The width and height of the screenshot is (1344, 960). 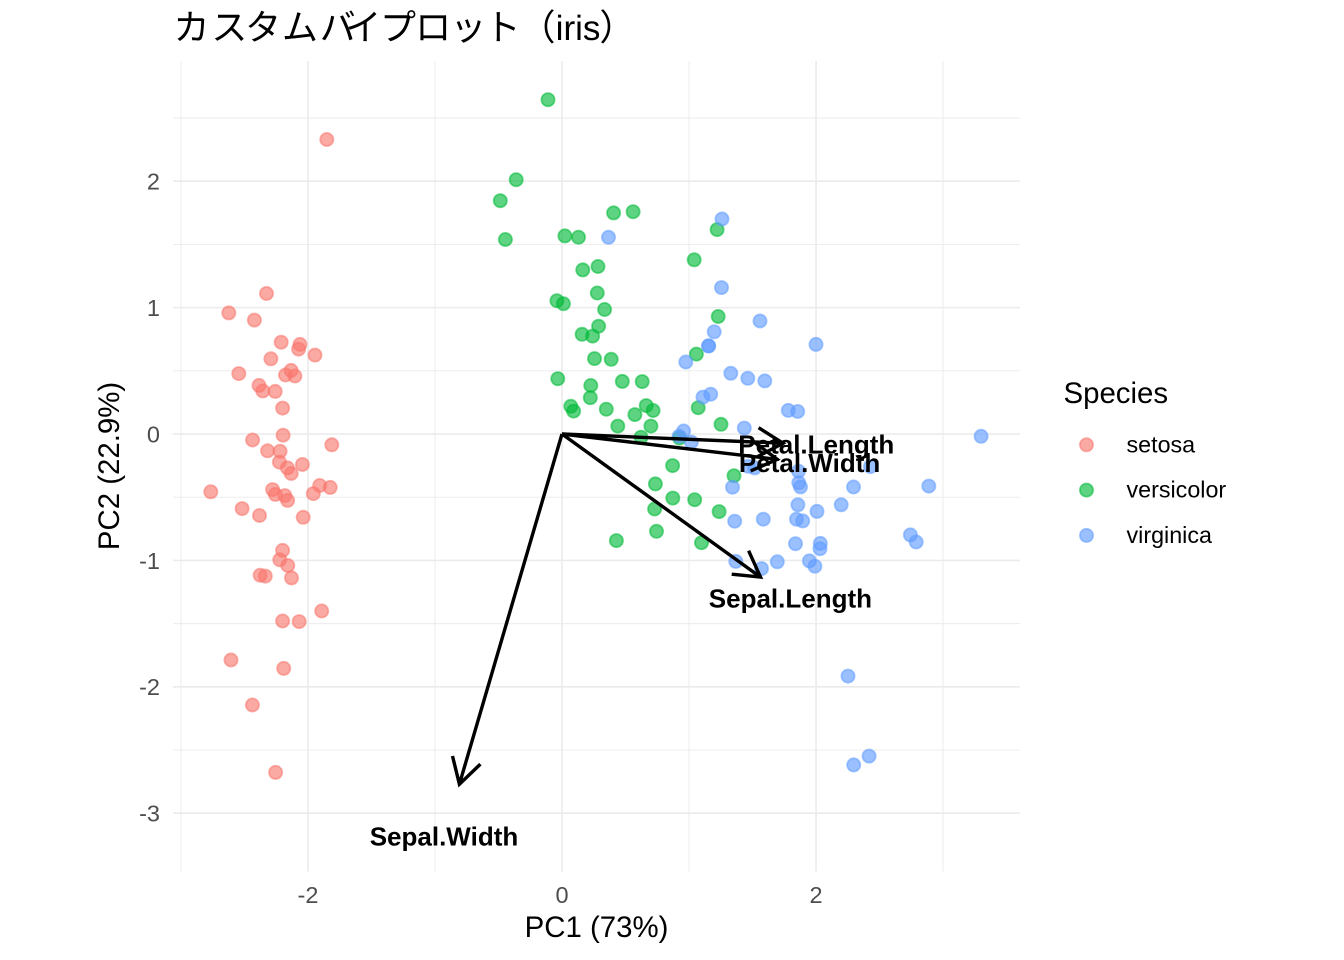 I want to click on y-tick-label: -3, so click(x=149, y=814).